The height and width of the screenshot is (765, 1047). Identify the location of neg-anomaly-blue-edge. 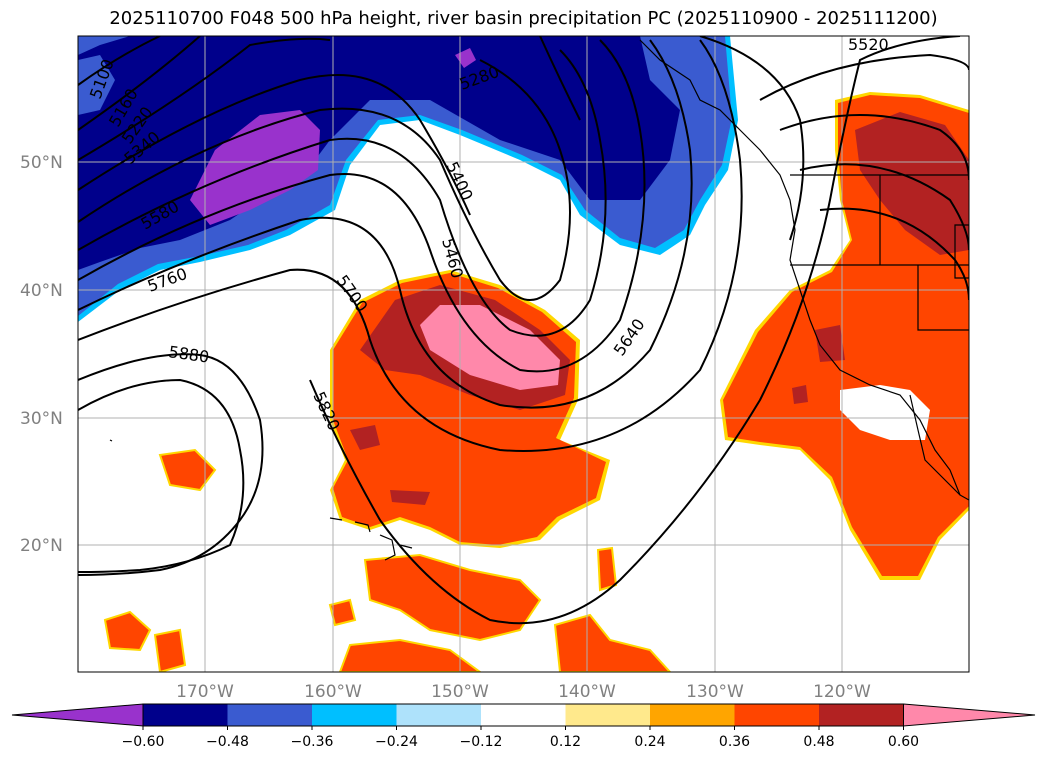
(96, 85).